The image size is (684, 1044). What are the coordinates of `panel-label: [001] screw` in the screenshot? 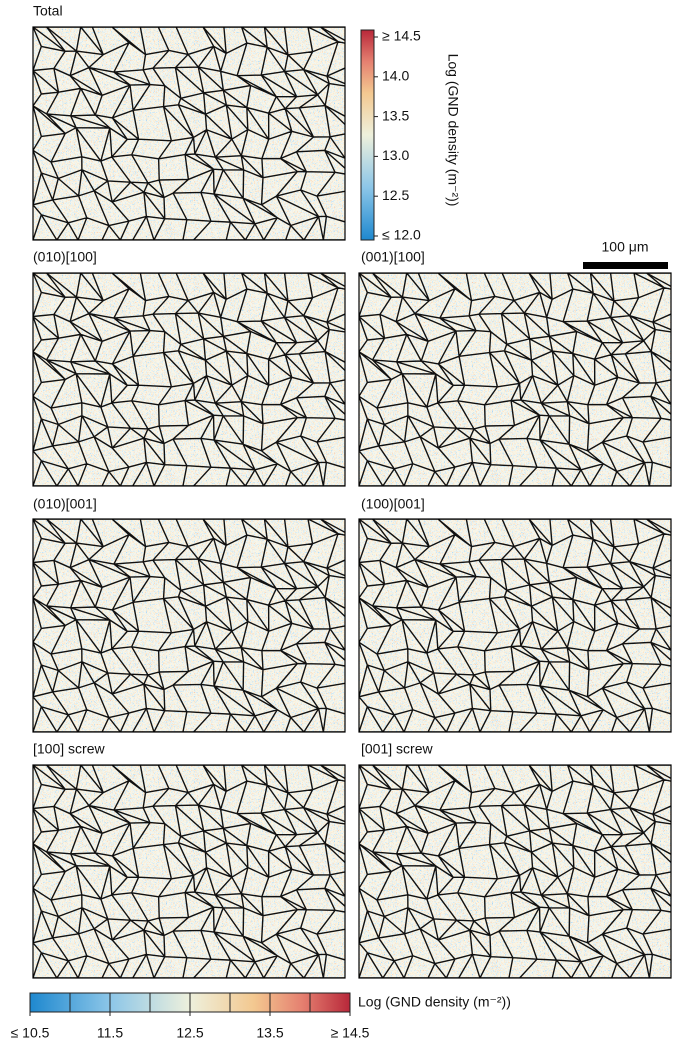 It's located at (397, 749).